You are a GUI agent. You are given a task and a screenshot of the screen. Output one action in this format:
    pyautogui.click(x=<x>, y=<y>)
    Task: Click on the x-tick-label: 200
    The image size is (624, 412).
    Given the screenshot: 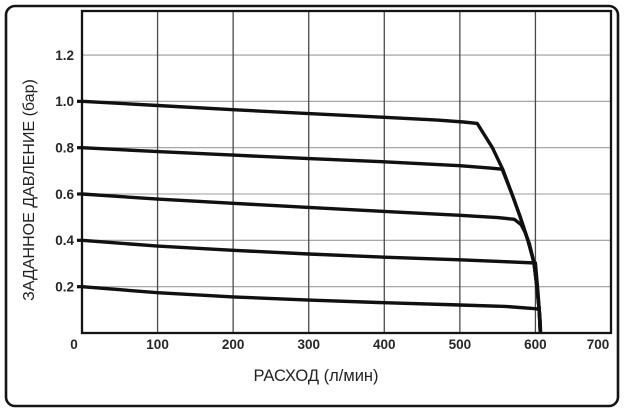 What is the action you would take?
    pyautogui.click(x=233, y=344)
    